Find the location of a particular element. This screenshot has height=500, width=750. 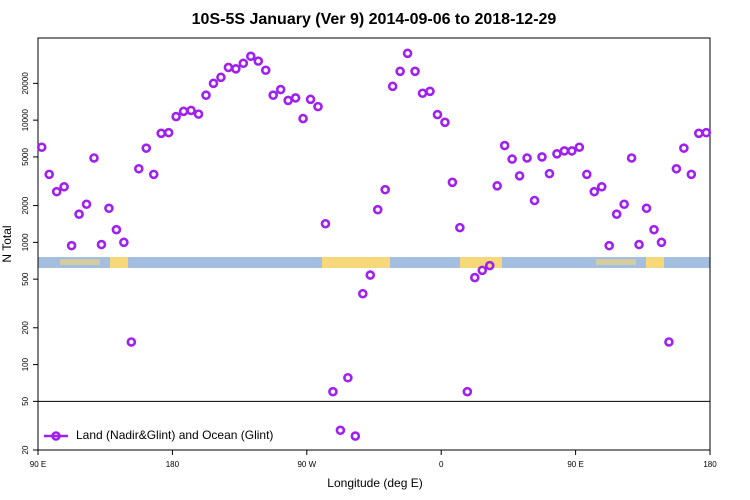

y-axis-label: N Total is located at coordinates (7, 243).